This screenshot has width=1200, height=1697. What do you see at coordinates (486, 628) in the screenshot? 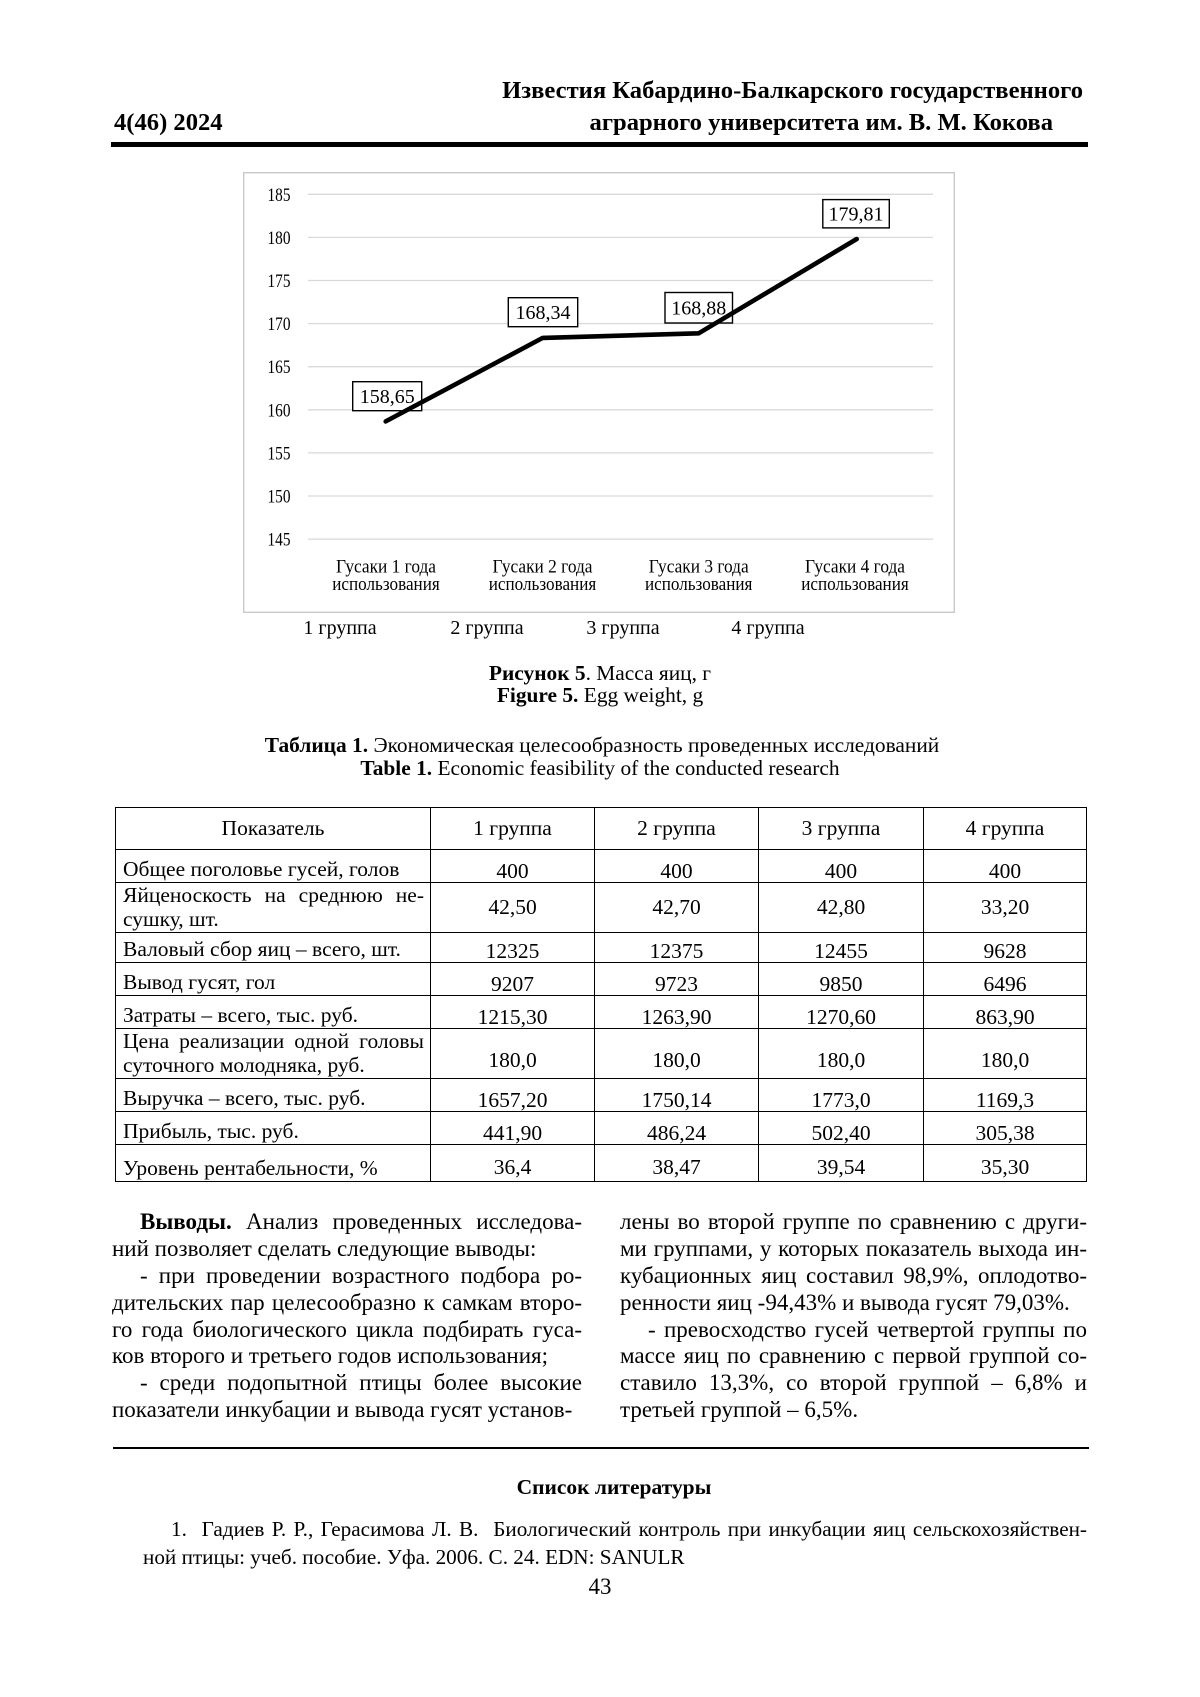
I see `svg-text: 2 группа` at bounding box center [486, 628].